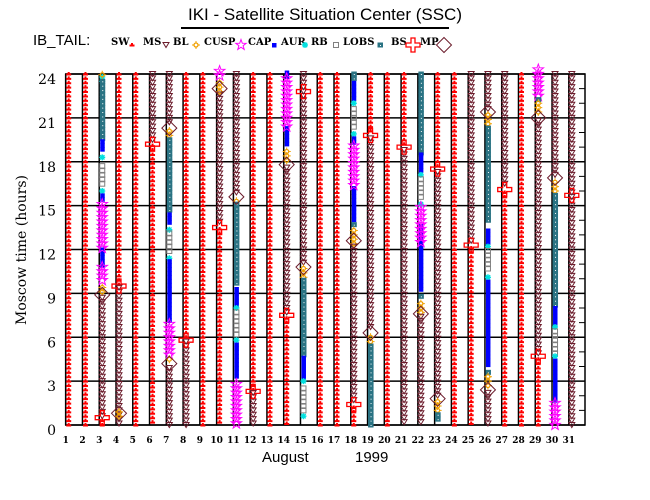  I want to click on x-tick-label: 22, so click(418, 441).